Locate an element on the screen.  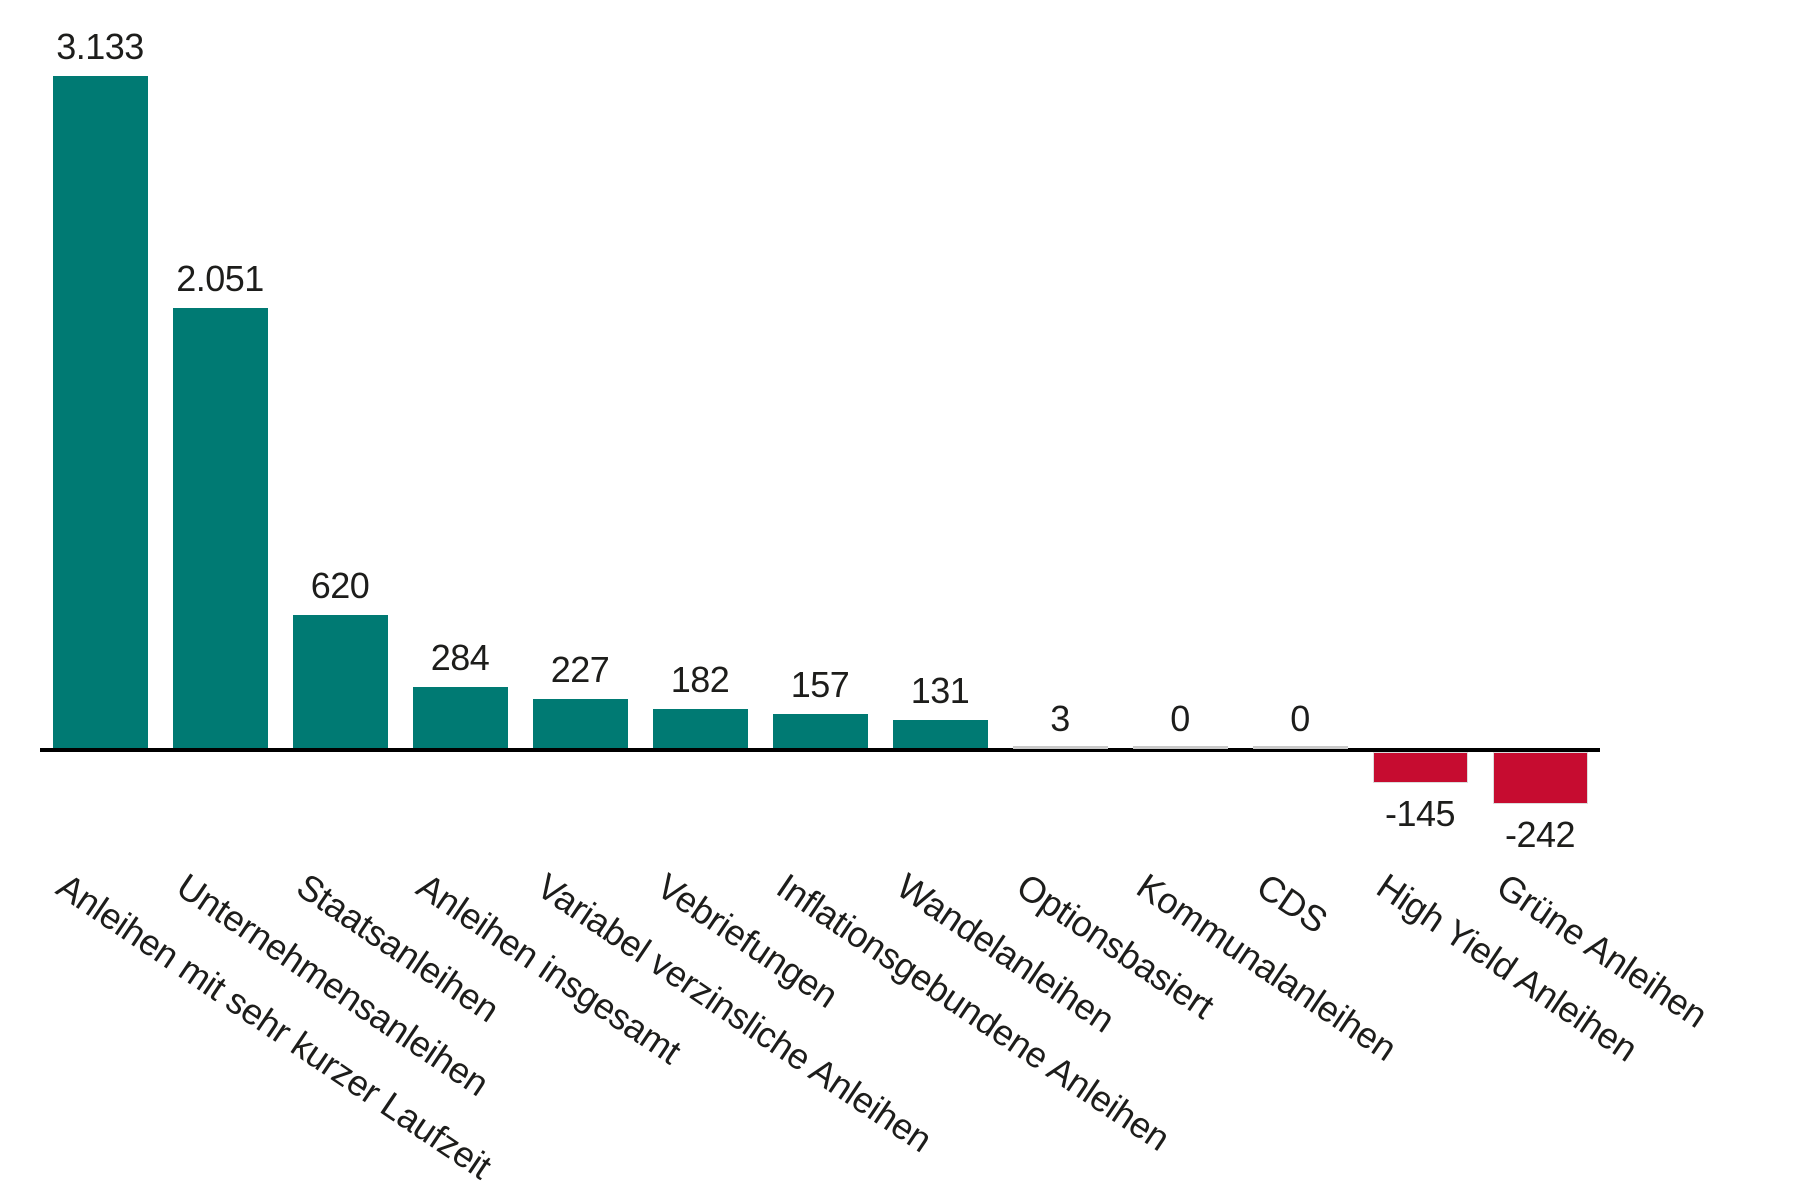
bar-value-label-11: -145 is located at coordinates (1420, 814).